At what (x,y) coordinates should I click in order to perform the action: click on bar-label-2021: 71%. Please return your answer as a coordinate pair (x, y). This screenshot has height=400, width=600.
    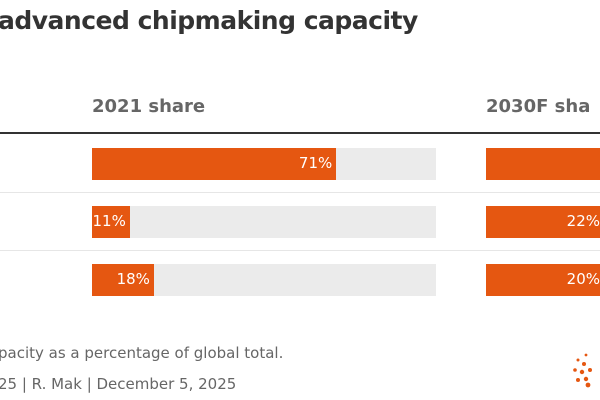
    Looking at the image, I should click on (315, 163).